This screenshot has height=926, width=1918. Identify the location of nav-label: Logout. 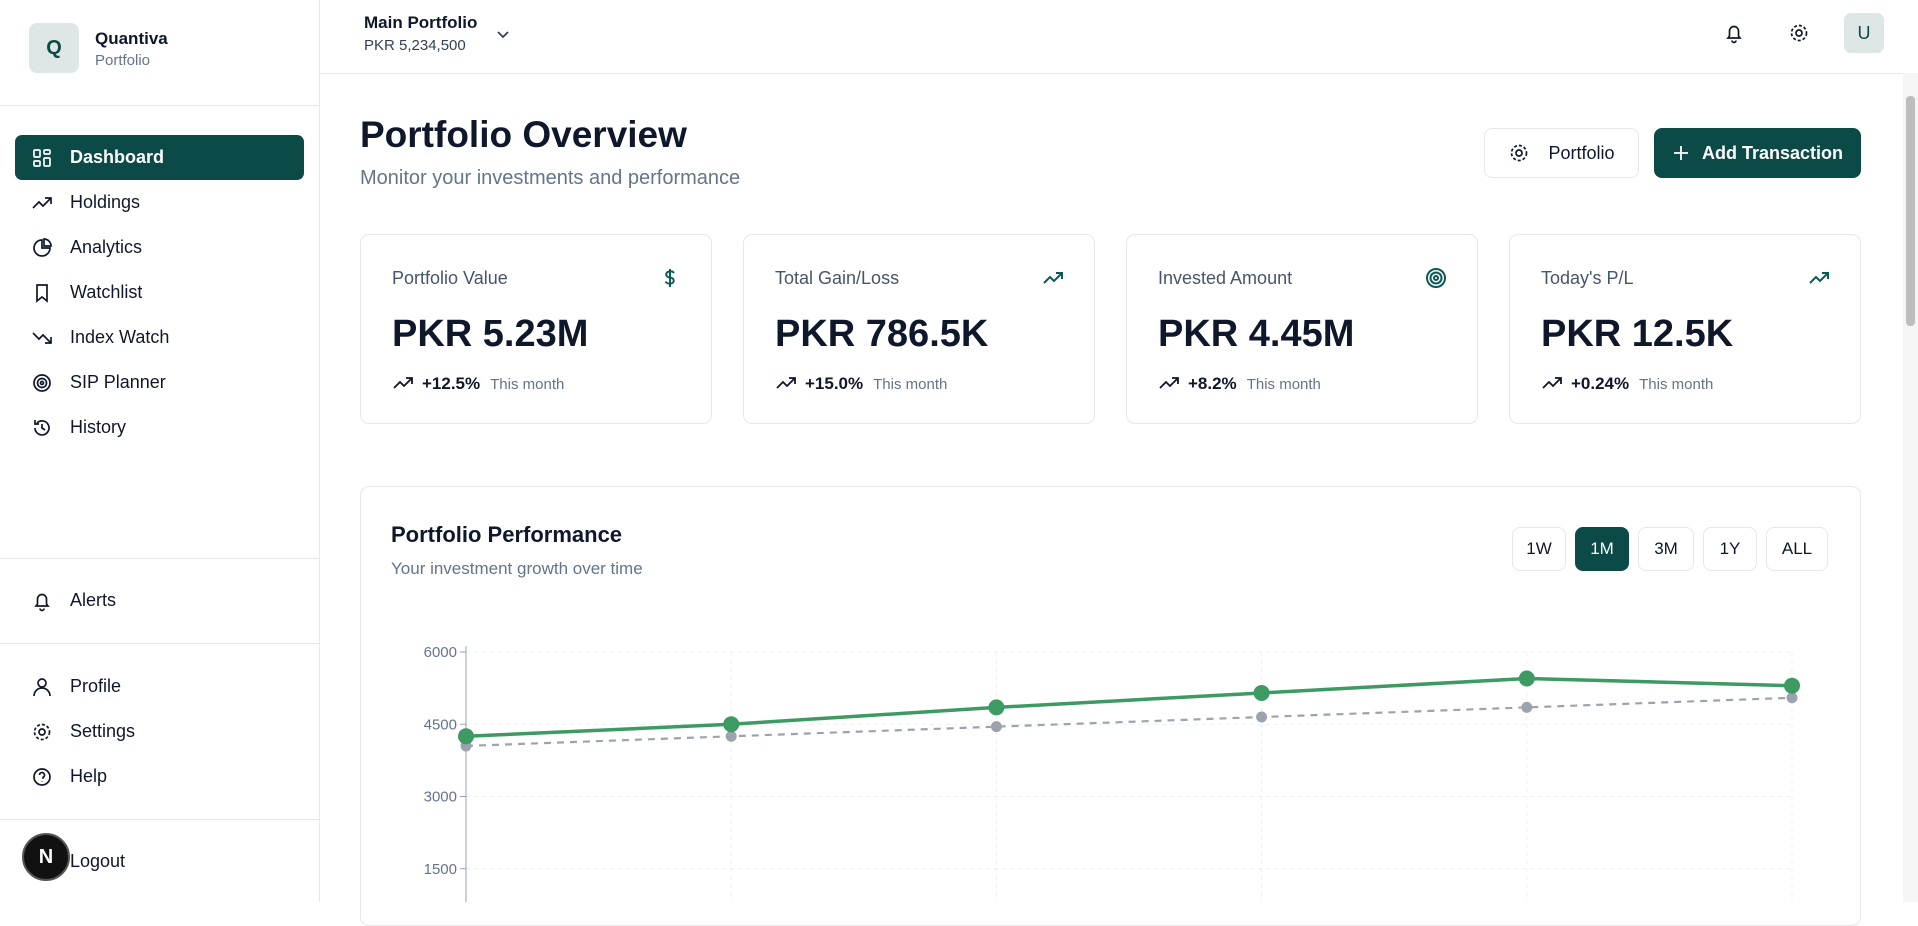
(98, 861).